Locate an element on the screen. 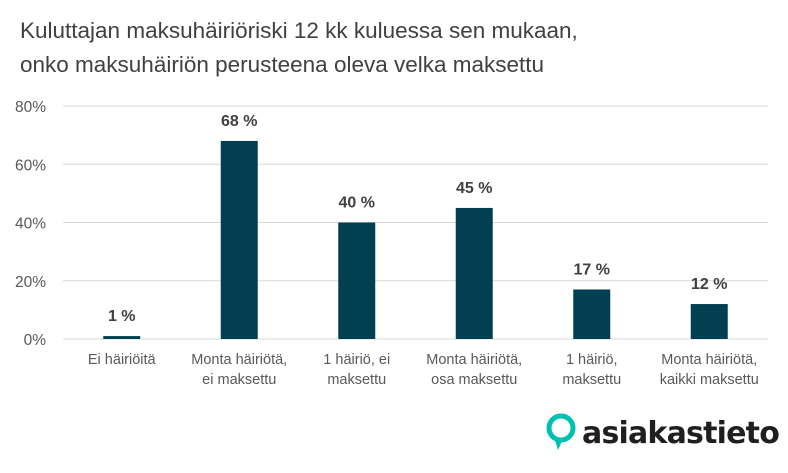 The image size is (788, 473). y-tick-label: 0% is located at coordinates (35, 340).